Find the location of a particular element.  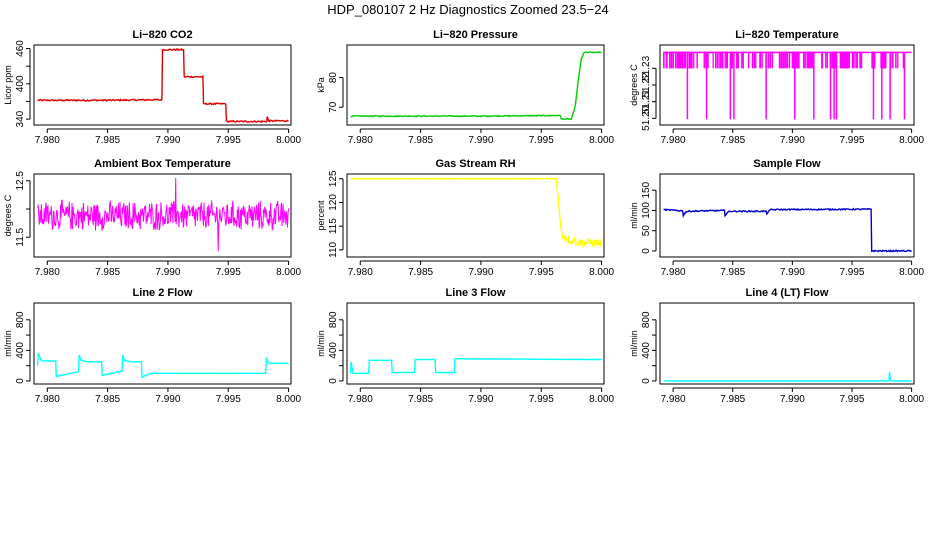

y-axis-label: percent is located at coordinates (321, 215).